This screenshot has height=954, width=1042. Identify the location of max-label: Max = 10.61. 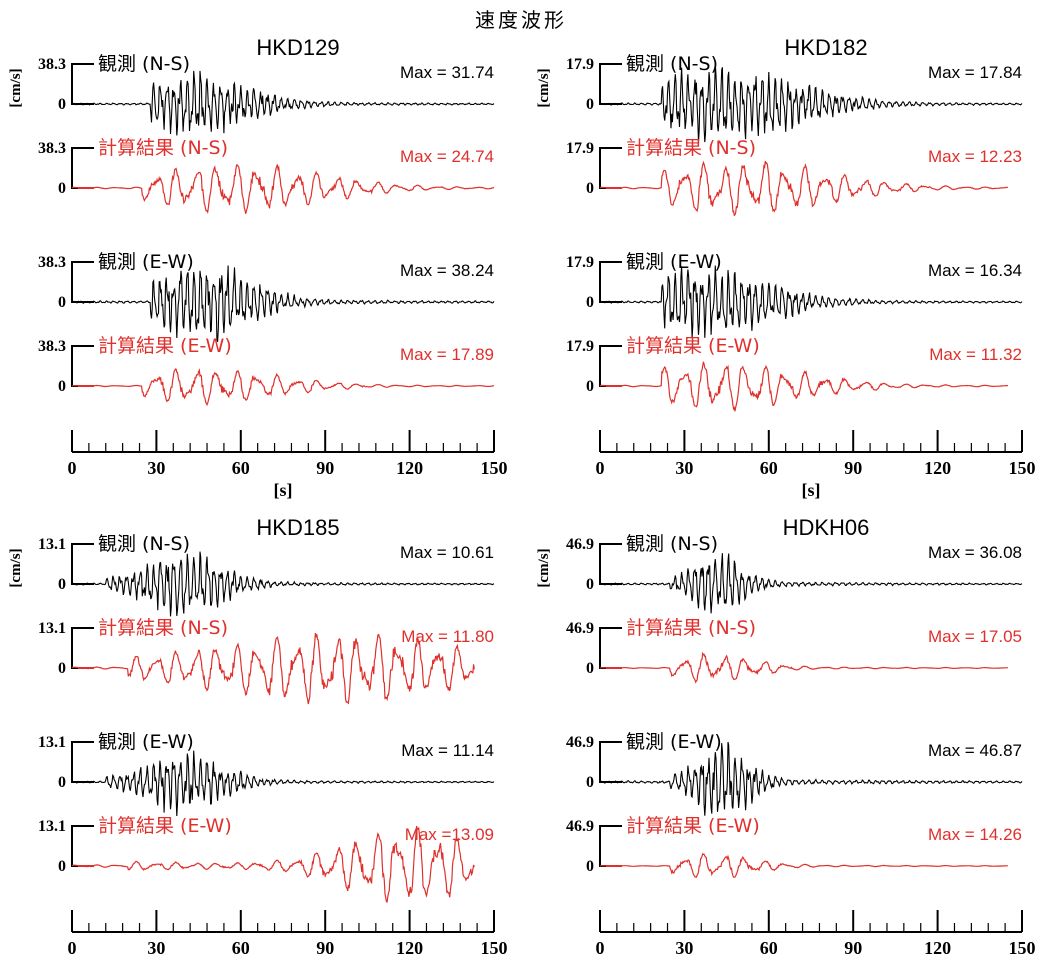
(447, 552).